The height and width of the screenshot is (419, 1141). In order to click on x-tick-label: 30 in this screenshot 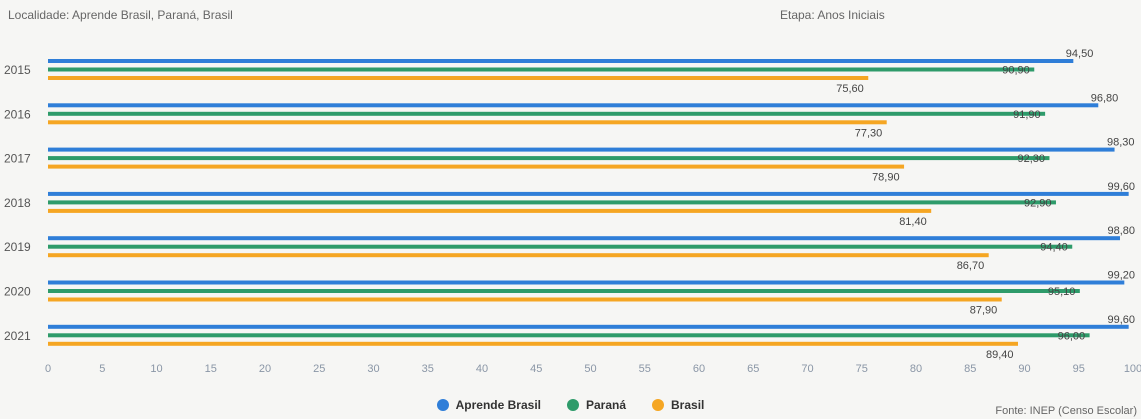, I will do `click(373, 369)`.